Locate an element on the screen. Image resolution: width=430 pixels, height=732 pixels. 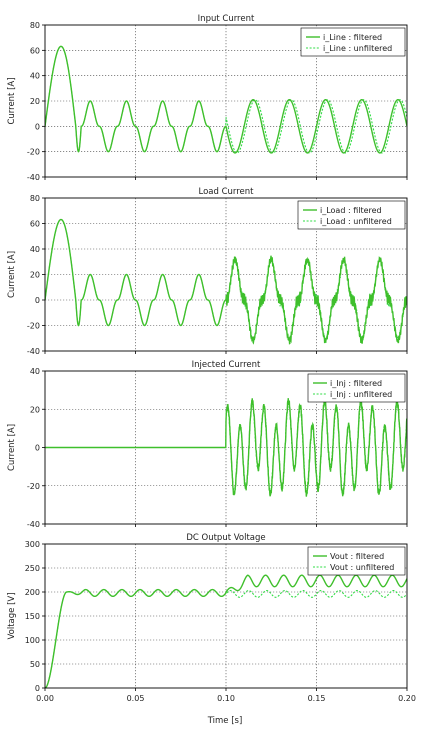
y-tick-label: 200 is located at coordinates (32, 592).